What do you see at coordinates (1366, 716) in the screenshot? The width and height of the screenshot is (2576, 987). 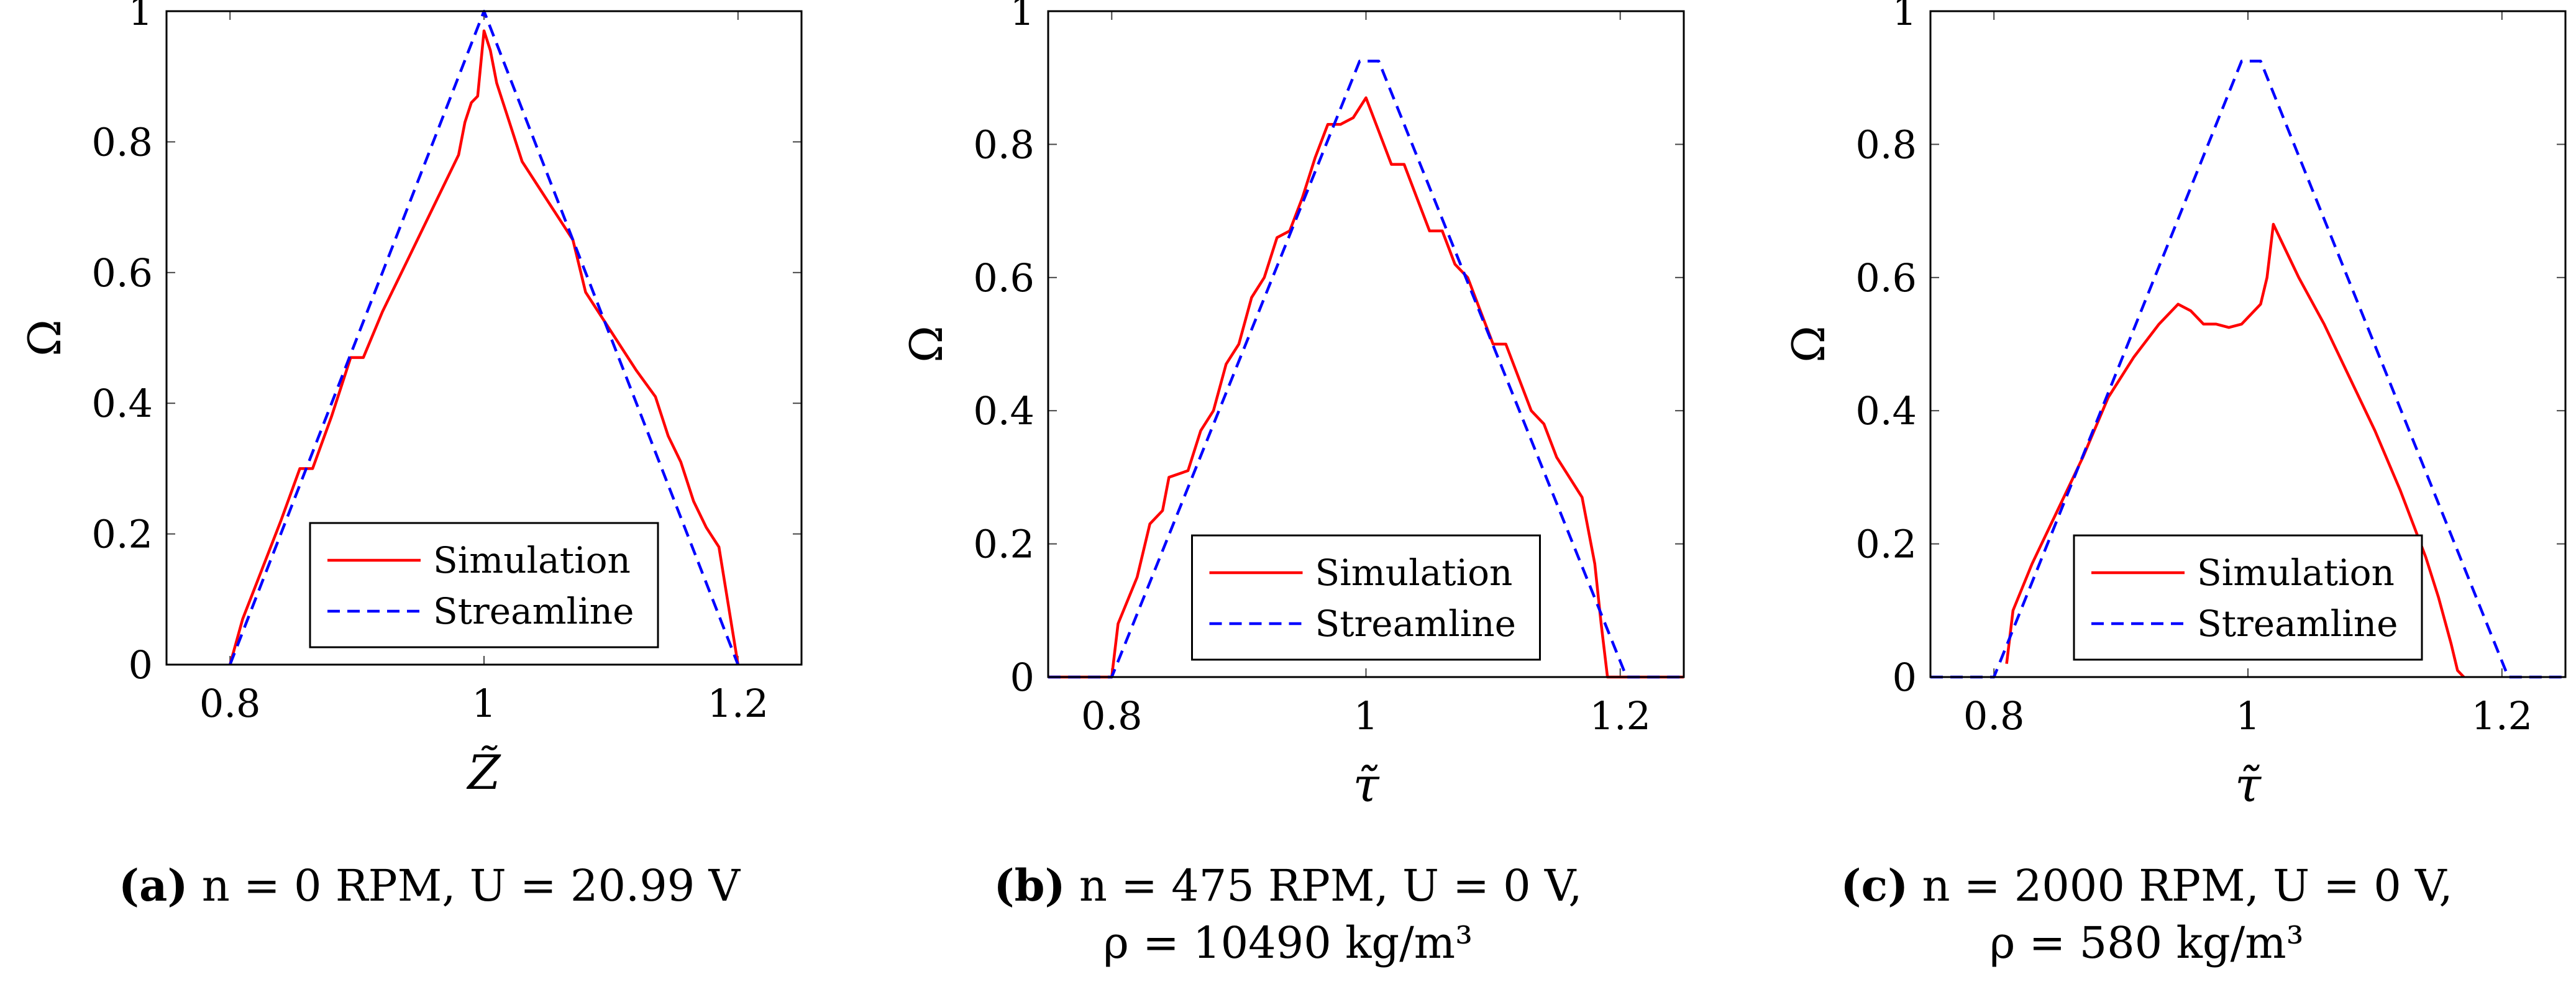 I see `x-tick-label-b-1: 1` at bounding box center [1366, 716].